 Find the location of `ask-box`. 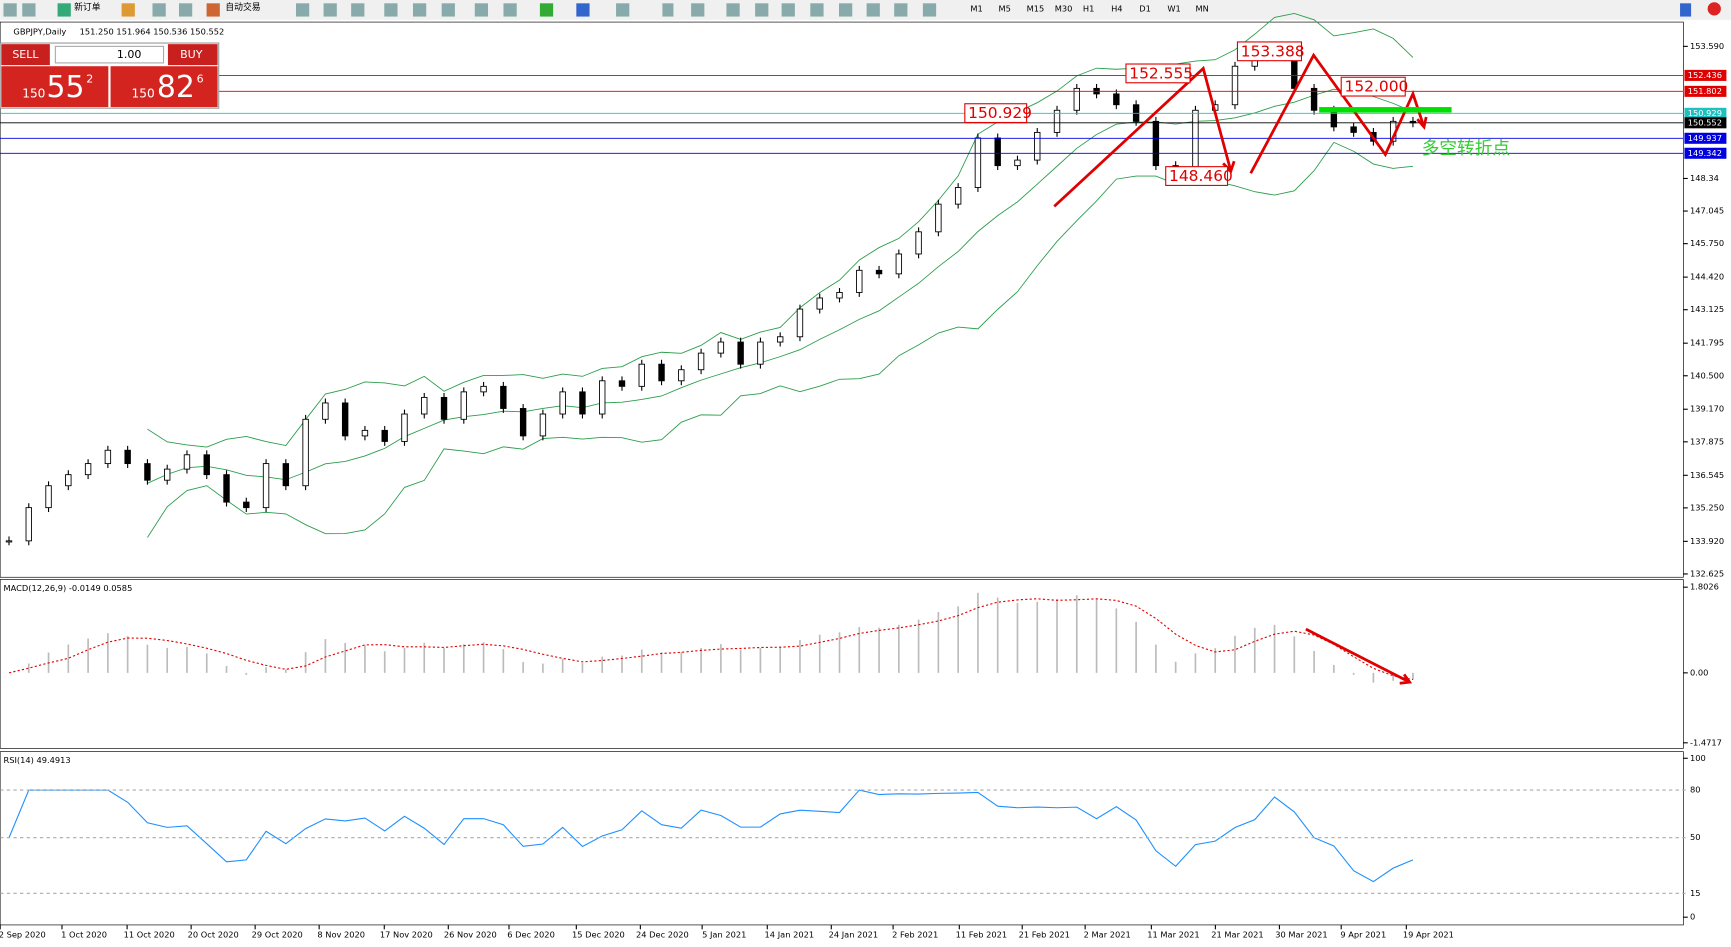

ask-box is located at coordinates (164, 87).